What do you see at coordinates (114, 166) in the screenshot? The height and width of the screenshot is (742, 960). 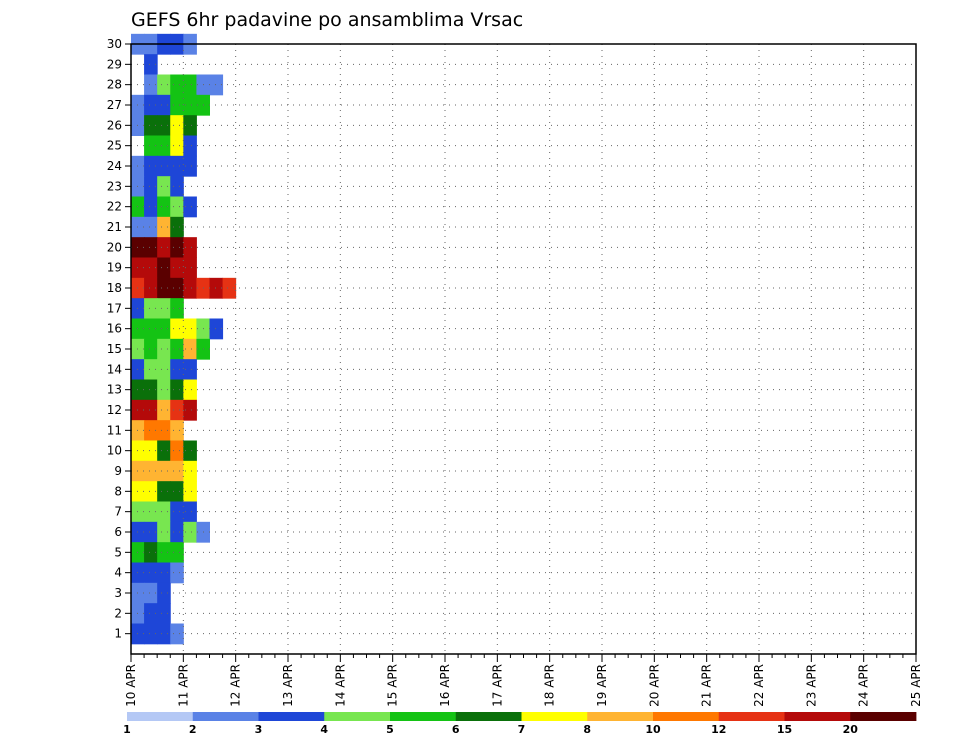 I see `y-tick-label: 24` at bounding box center [114, 166].